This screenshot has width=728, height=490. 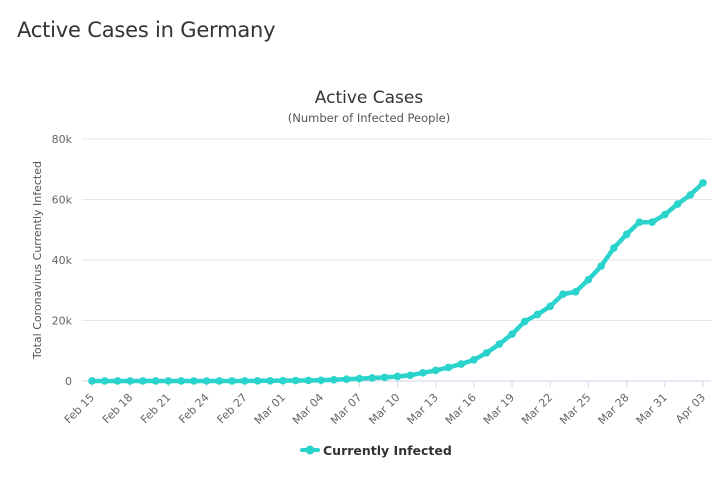 What do you see at coordinates (79, 408) in the screenshot?
I see `x-tick-label: Feb 15` at bounding box center [79, 408].